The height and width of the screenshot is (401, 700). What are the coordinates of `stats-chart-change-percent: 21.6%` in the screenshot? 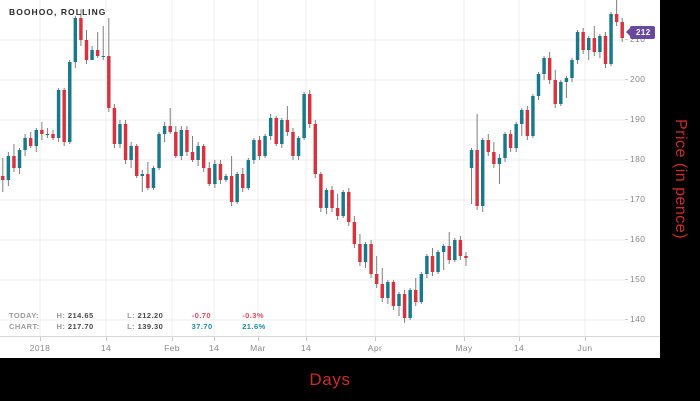 It's located at (254, 326).